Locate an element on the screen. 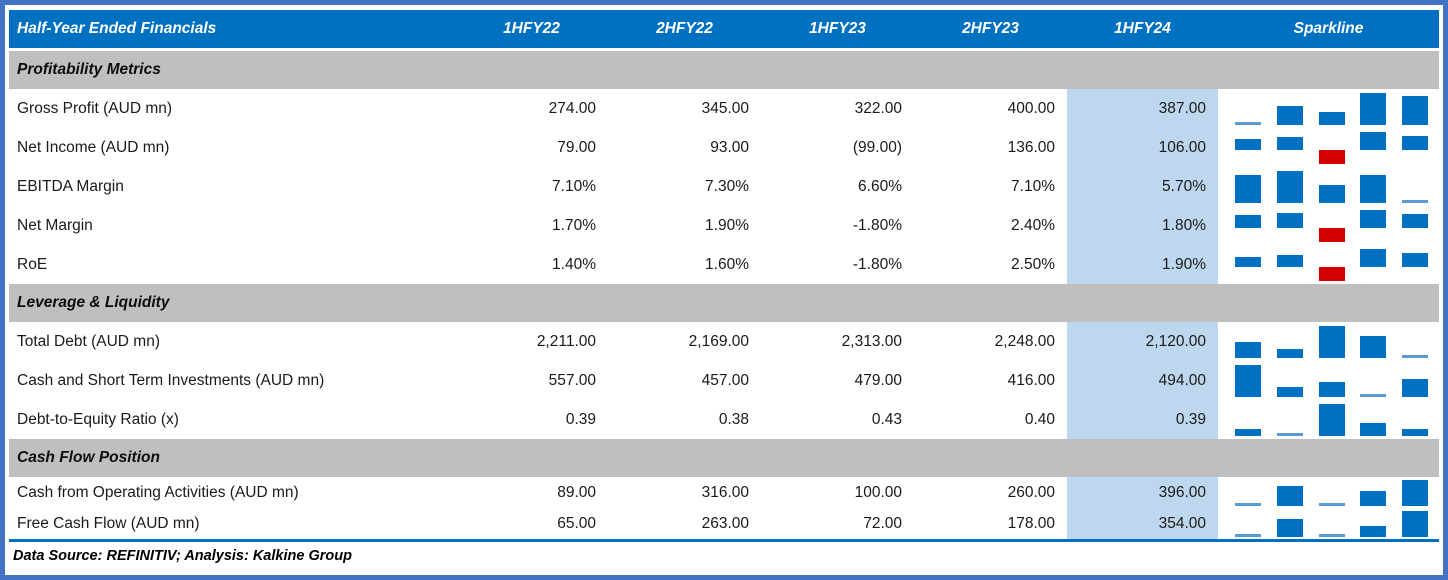  value-cell: 2,248.00 is located at coordinates (1024, 341).